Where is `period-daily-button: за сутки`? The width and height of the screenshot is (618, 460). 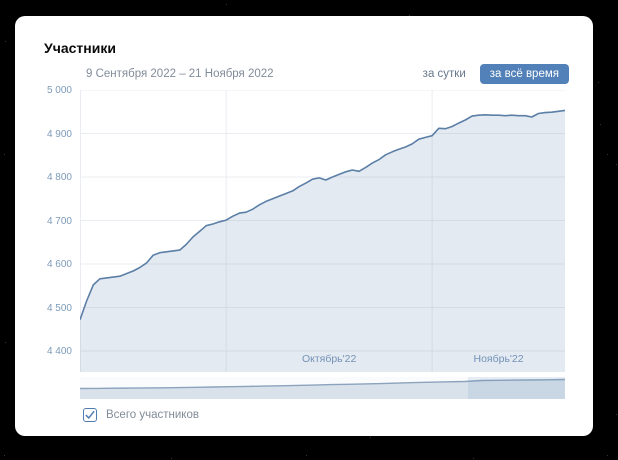 period-daily-button: за сутки is located at coordinates (444, 74).